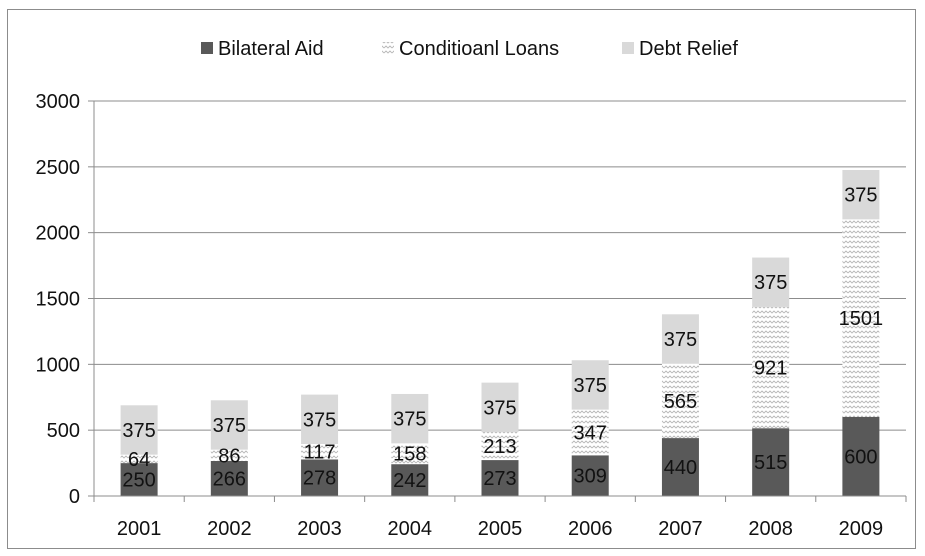  I want to click on data-label: 117, so click(320, 453).